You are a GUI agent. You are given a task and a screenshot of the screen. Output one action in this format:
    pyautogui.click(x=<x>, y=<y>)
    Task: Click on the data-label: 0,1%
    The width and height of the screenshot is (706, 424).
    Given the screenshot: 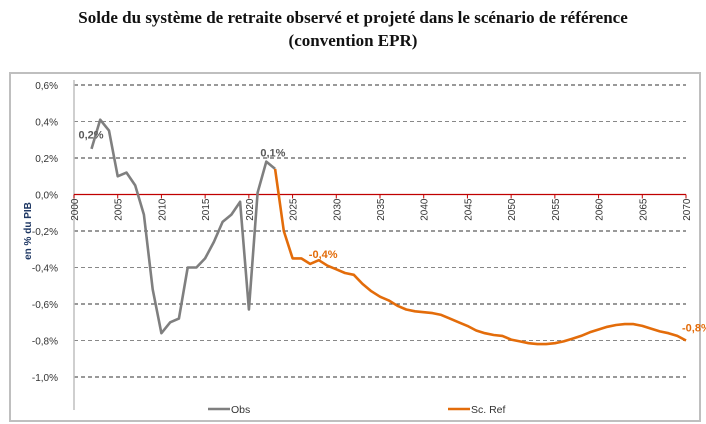 What is the action you would take?
    pyautogui.click(x=272, y=154)
    